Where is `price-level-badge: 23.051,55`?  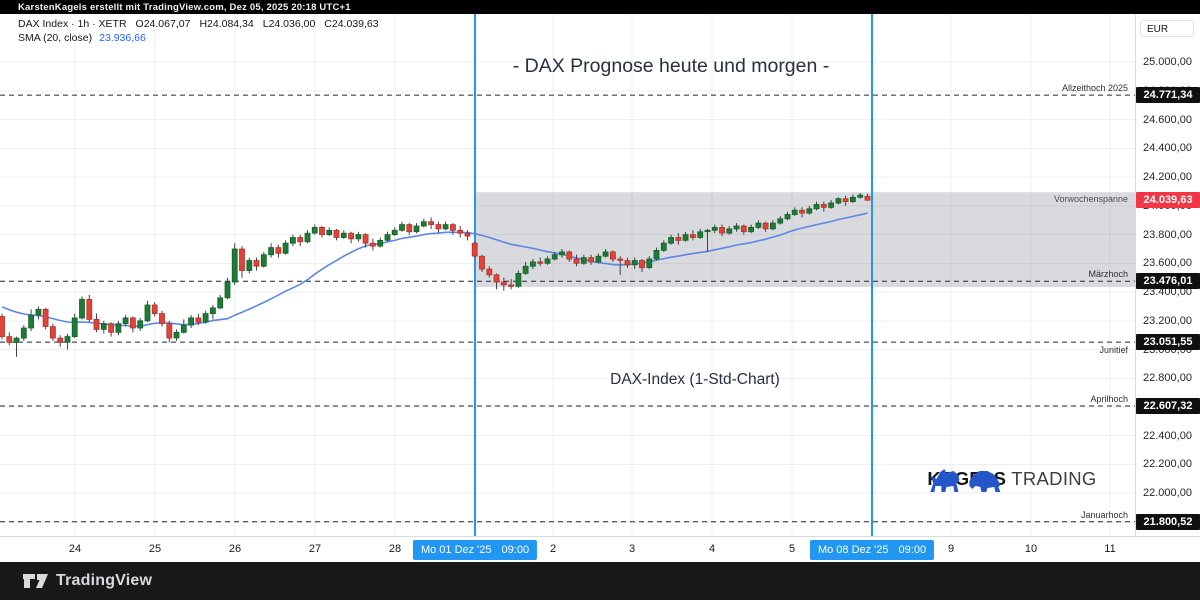
price-level-badge: 23.051,55 is located at coordinates (1168, 342).